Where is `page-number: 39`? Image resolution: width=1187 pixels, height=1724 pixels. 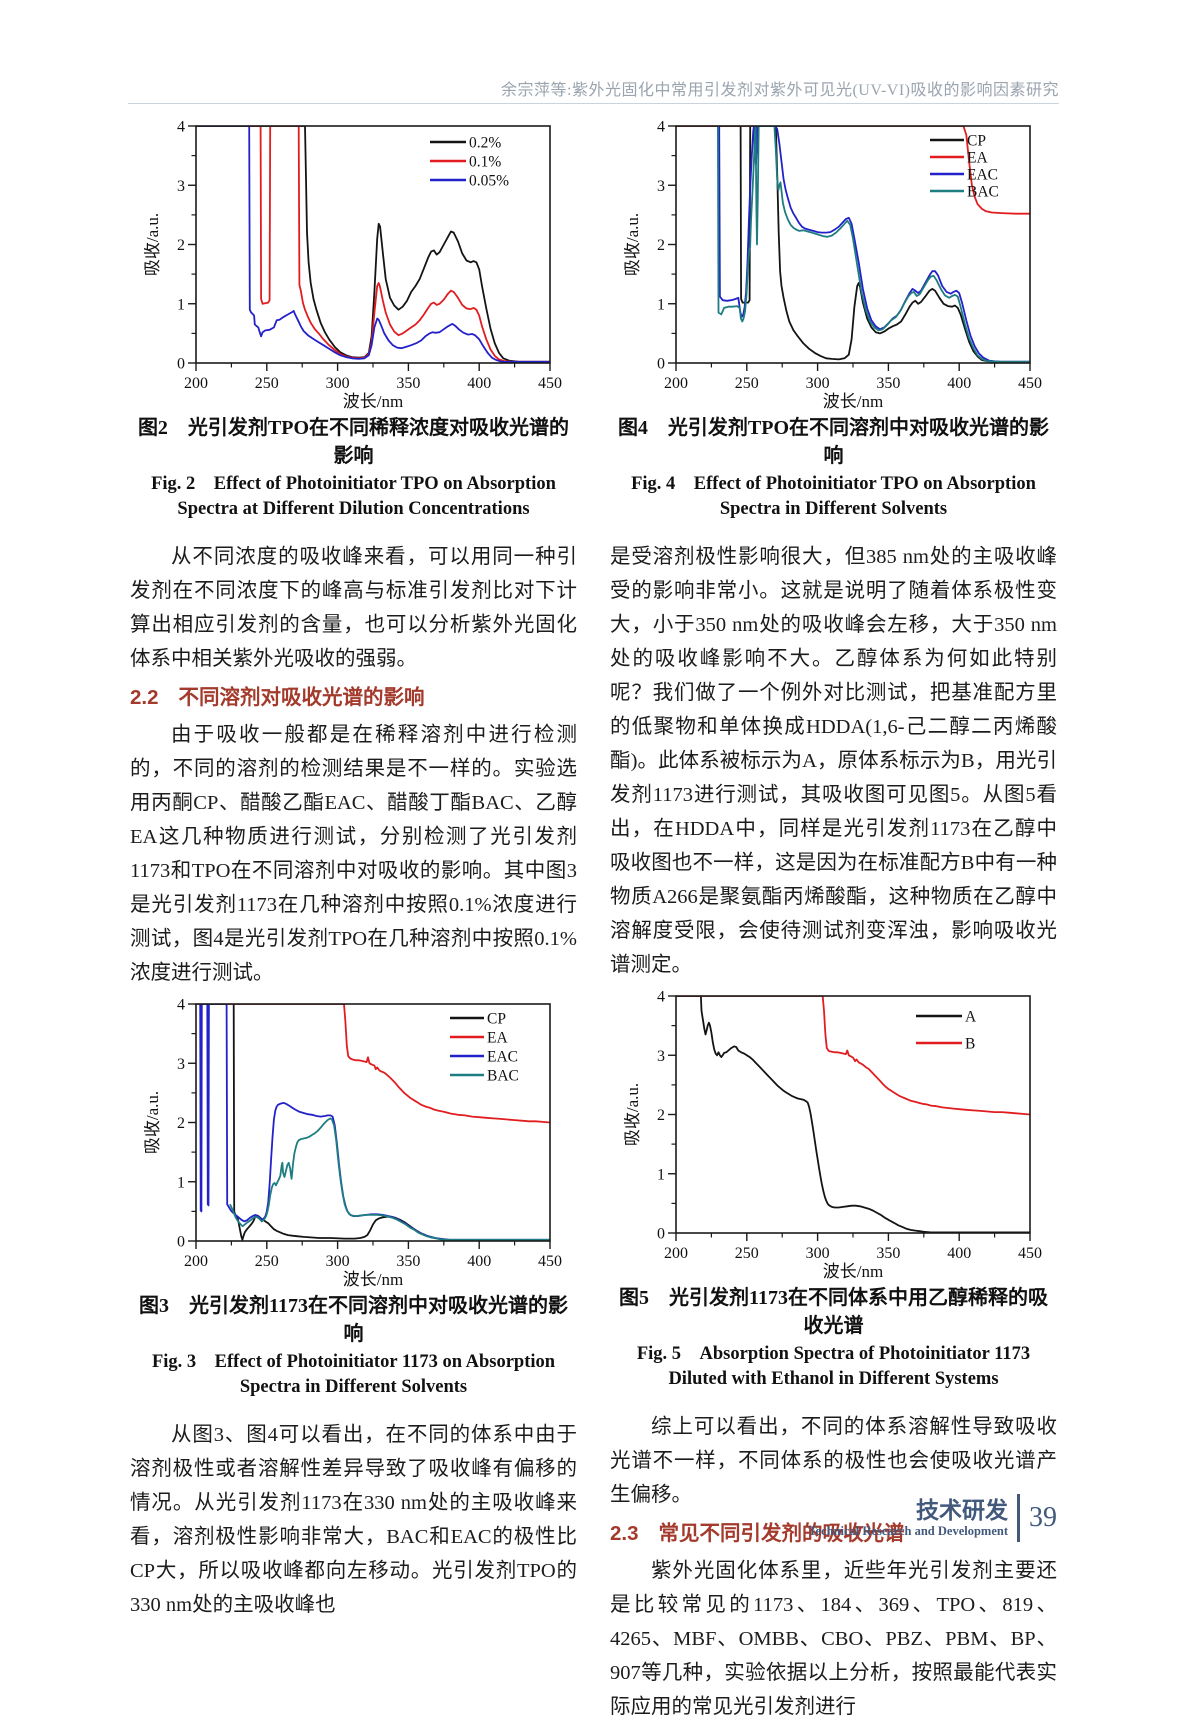 page-number: 39 is located at coordinates (1043, 1517).